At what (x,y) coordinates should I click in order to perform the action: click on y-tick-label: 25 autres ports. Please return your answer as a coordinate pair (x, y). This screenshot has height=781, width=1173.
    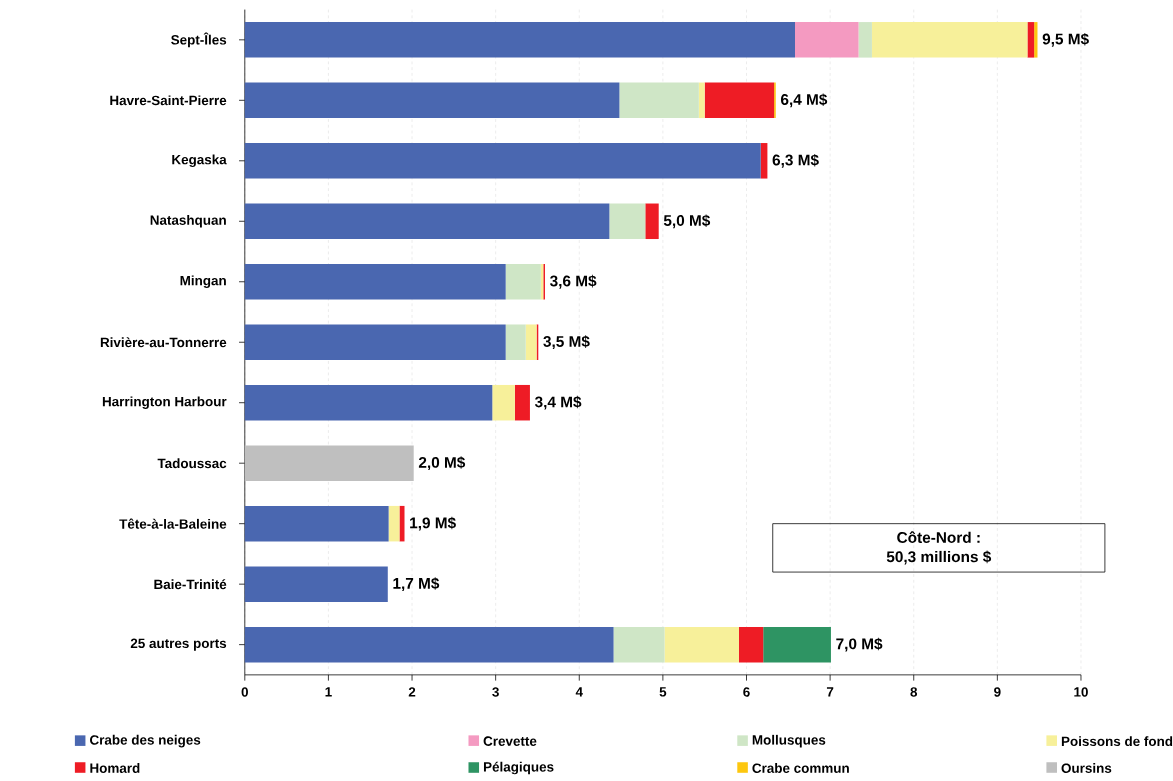
    Looking at the image, I should click on (178, 644).